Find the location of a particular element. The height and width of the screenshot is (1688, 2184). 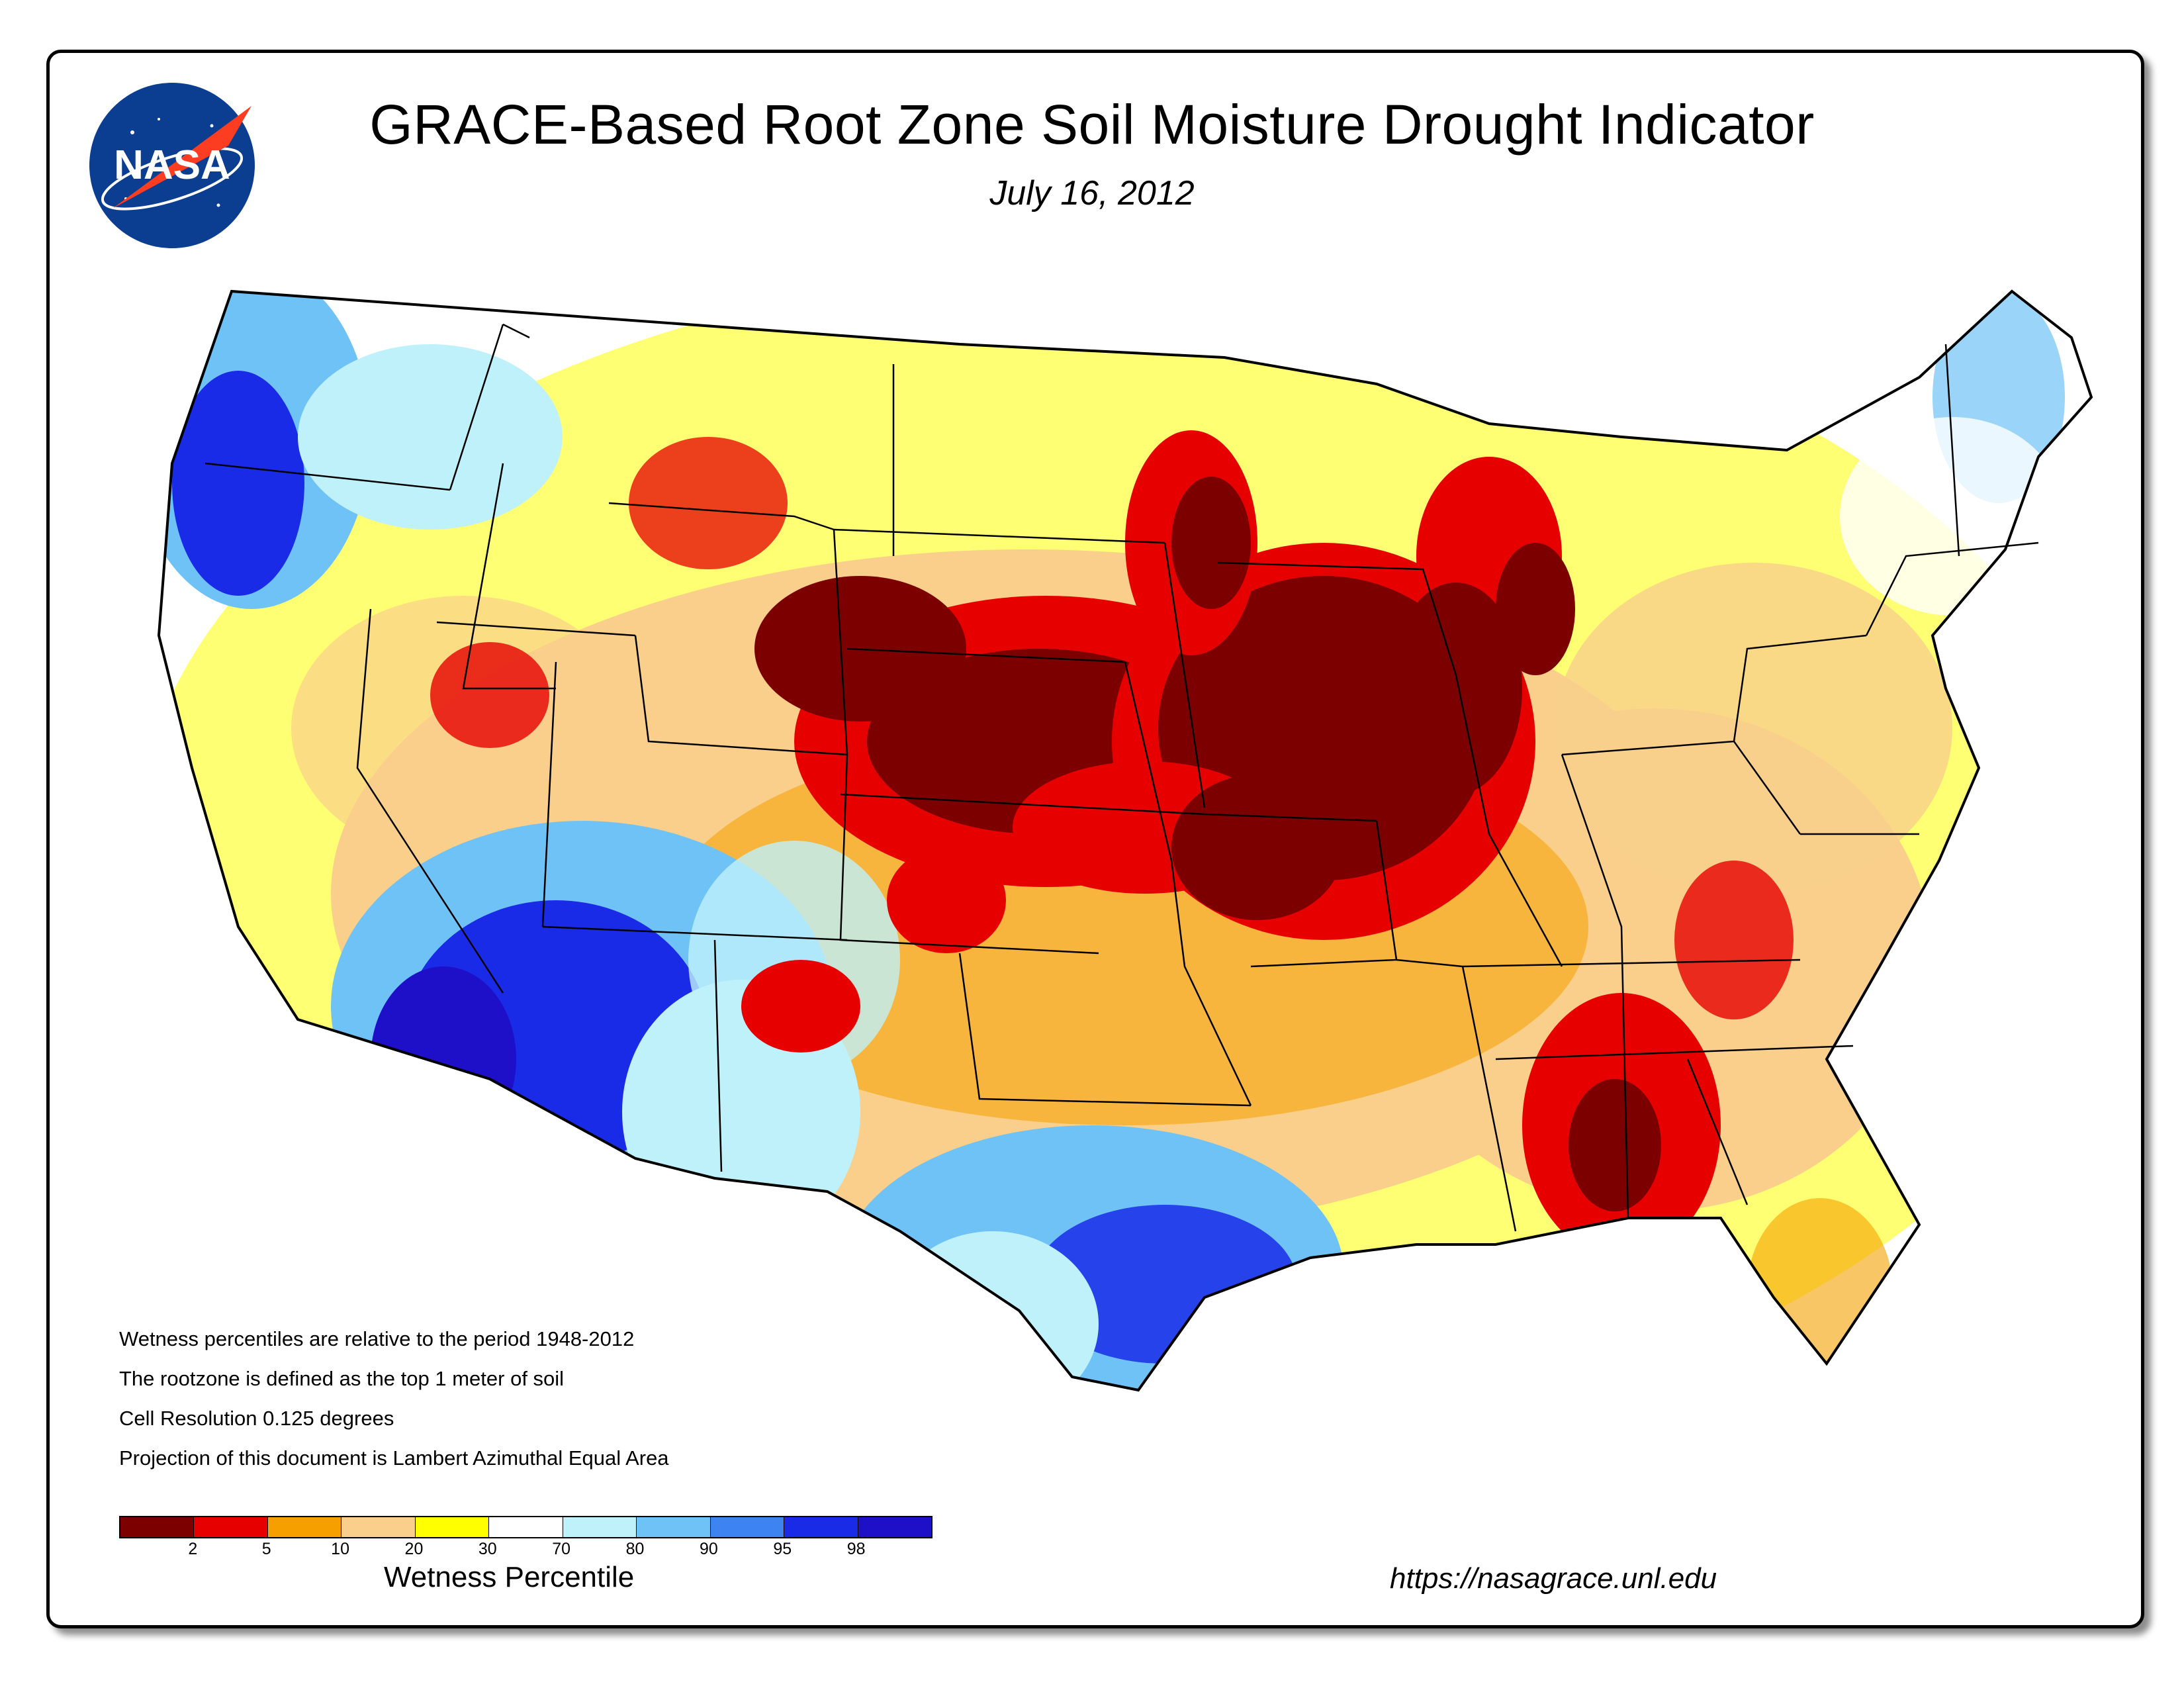

date-subtitle: July 16, 2012 is located at coordinates (1092, 193).